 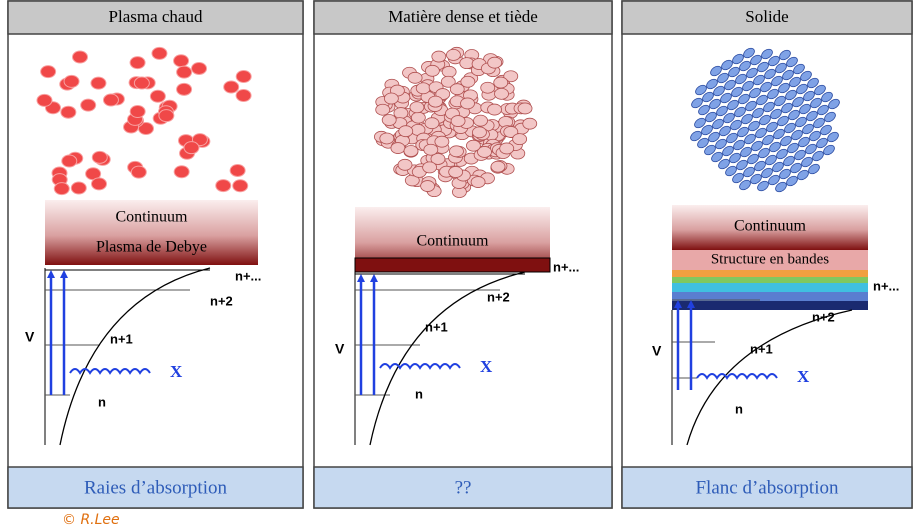 I want to click on panel-footer, so click(x=767, y=487).